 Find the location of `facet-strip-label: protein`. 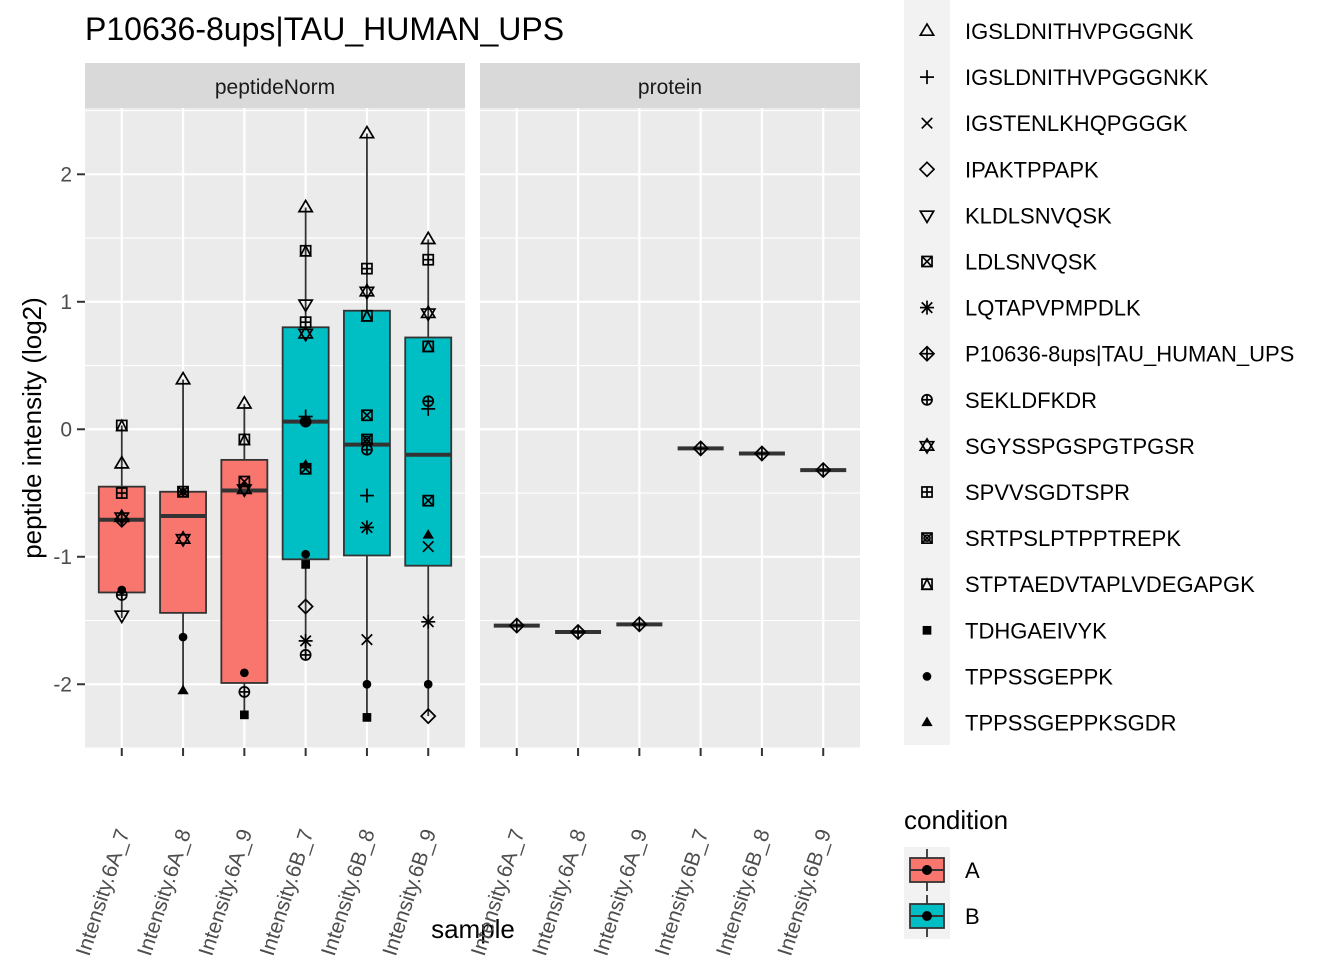

facet-strip-label: protein is located at coordinates (670, 87).